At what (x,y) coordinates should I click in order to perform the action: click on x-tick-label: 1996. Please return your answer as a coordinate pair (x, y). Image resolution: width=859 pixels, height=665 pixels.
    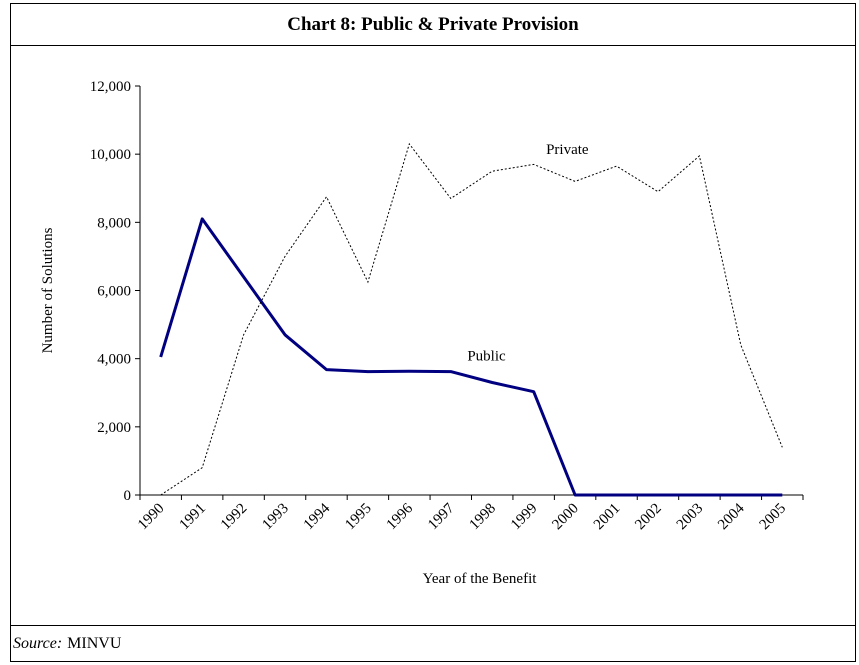
    Looking at the image, I should click on (400, 516).